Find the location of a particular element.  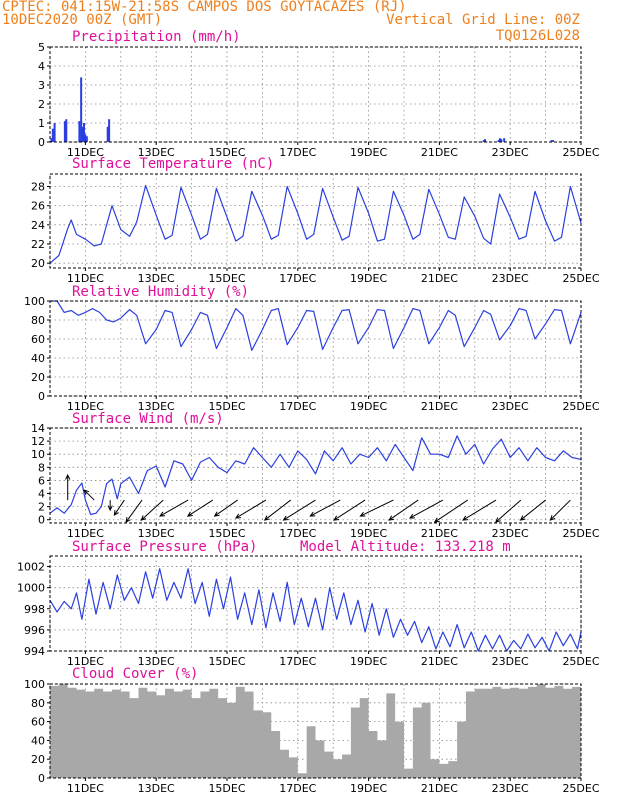

cloud-xtick-label: 17DEC is located at coordinates (297, 788).